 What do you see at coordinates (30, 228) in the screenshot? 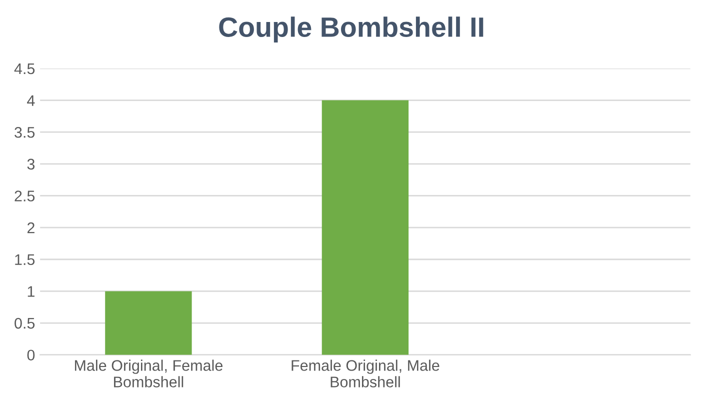
I see `y-tick-label: 2` at bounding box center [30, 228].